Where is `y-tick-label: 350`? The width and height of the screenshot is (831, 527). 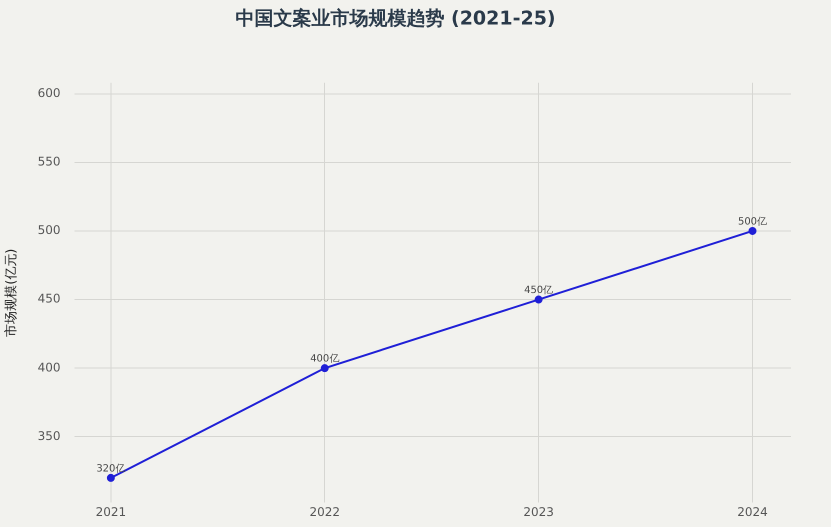
y-tick-label: 350 is located at coordinates (49, 435).